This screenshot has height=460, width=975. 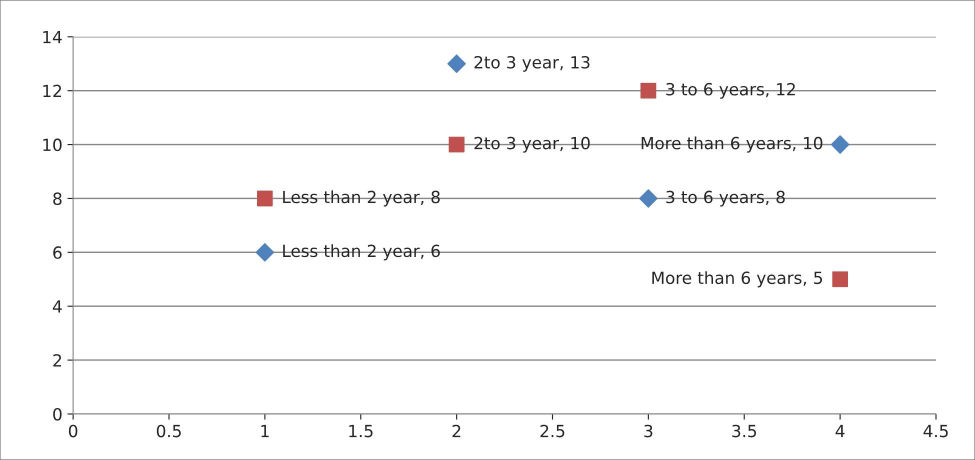 I want to click on data-label: More than 6 years, 10, so click(x=732, y=144).